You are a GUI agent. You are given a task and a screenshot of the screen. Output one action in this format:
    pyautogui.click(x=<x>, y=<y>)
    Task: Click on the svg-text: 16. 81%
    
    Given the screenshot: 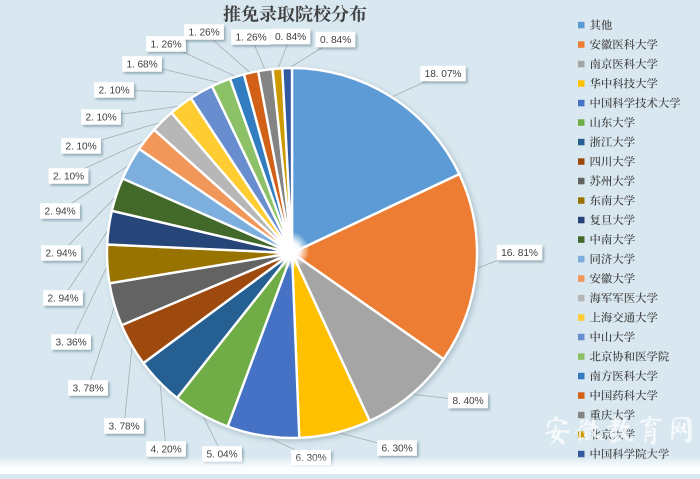 What is the action you would take?
    pyautogui.click(x=519, y=253)
    